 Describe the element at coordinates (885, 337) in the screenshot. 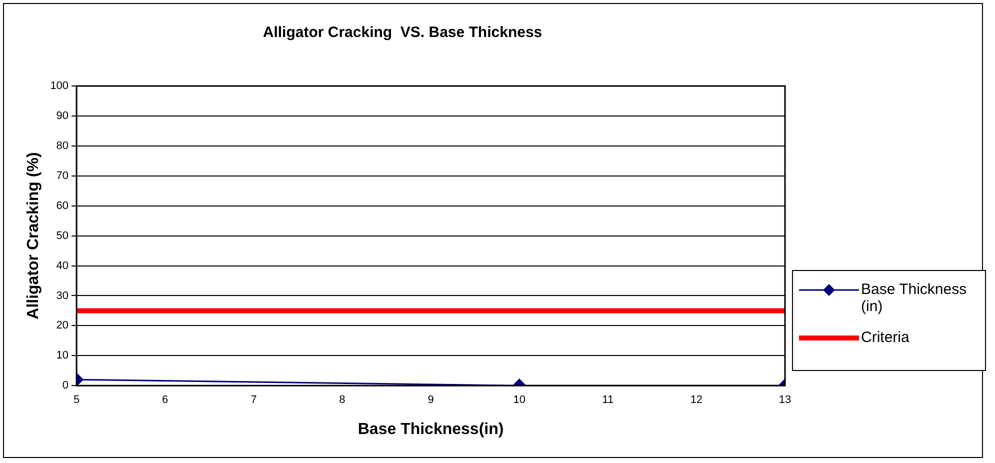

I see `legend-label: Criteria` at that location.